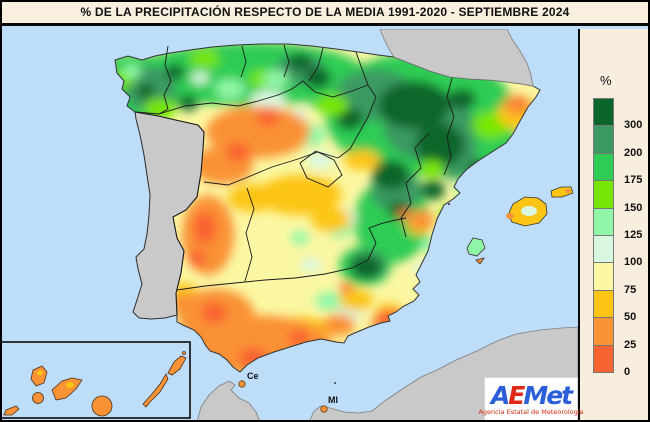 This screenshot has height=422, width=650. I want to click on legend-tick-label: 75, so click(630, 289).